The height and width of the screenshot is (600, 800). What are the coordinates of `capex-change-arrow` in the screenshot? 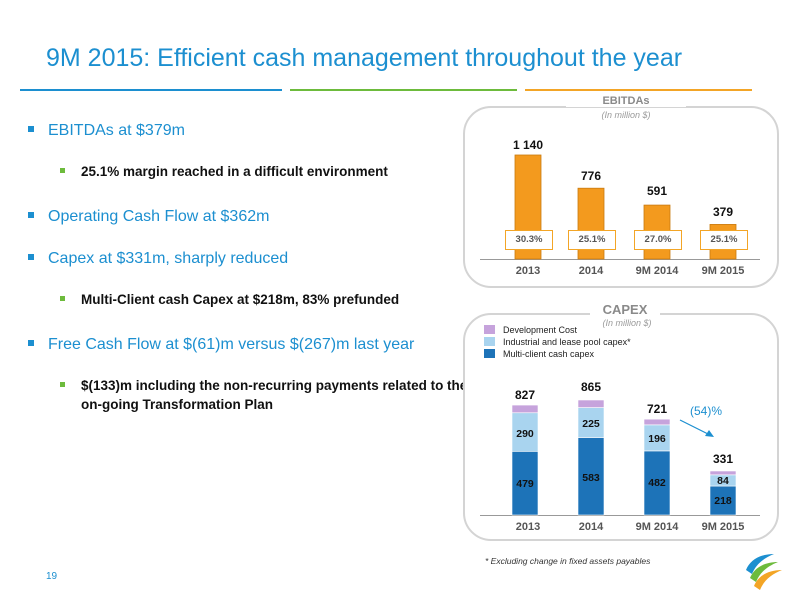 It's located at (696, 428).